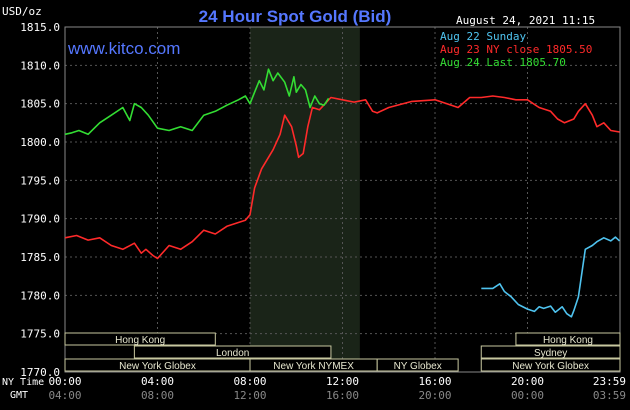 The height and width of the screenshot is (410, 630). Describe the element at coordinates (609, 395) in the screenshot. I see `x-tick-gmt: 03:59` at that location.